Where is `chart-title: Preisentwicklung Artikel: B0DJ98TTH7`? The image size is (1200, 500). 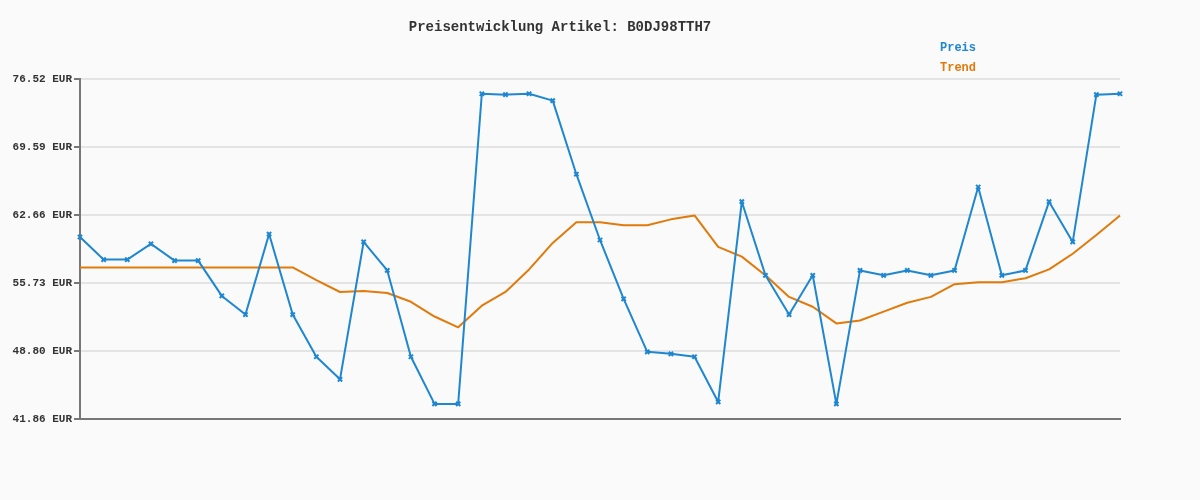
chart-title: Preisentwicklung Artikel: B0DJ98TTH7 is located at coordinates (560, 26).